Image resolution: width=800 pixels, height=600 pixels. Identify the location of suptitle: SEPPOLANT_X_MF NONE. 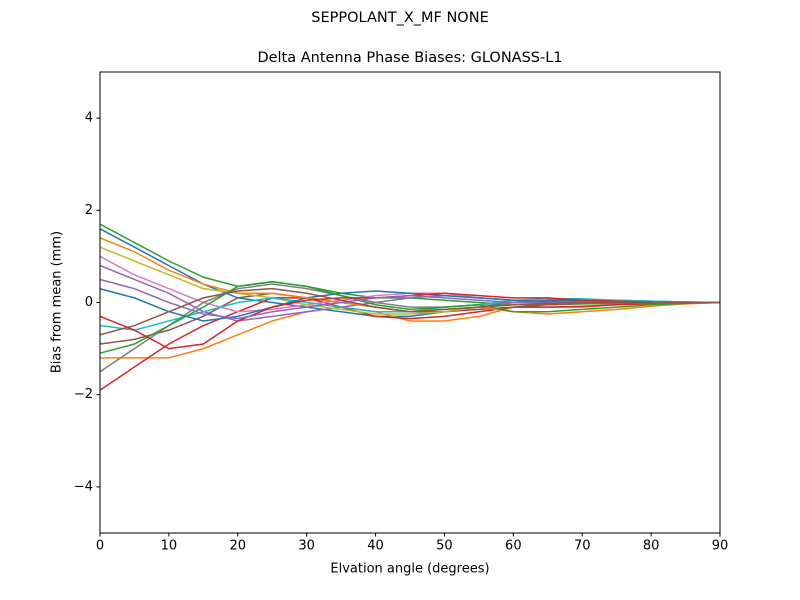
(399, 18).